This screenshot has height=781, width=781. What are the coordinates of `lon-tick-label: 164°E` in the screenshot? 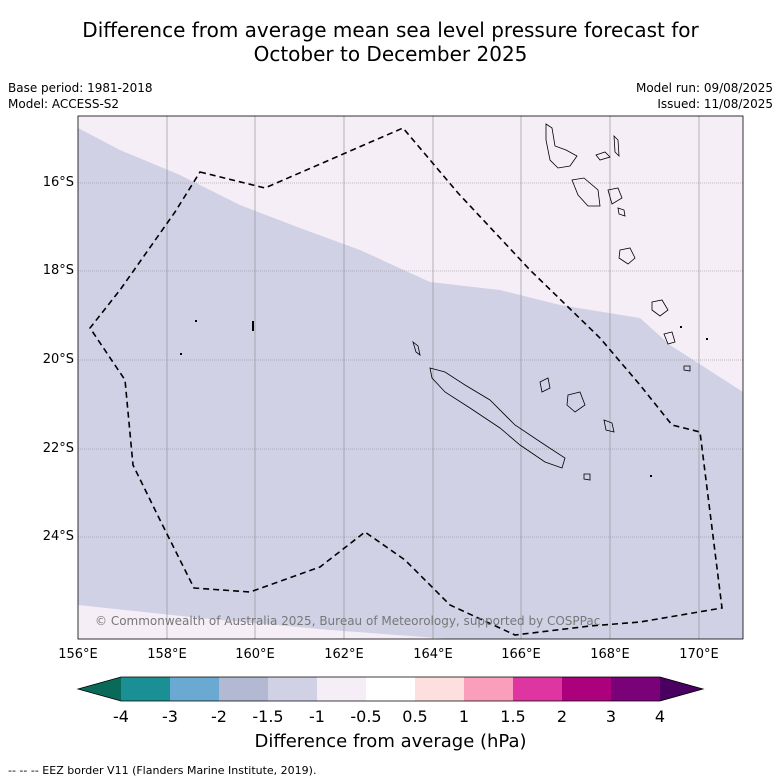 It's located at (433, 654).